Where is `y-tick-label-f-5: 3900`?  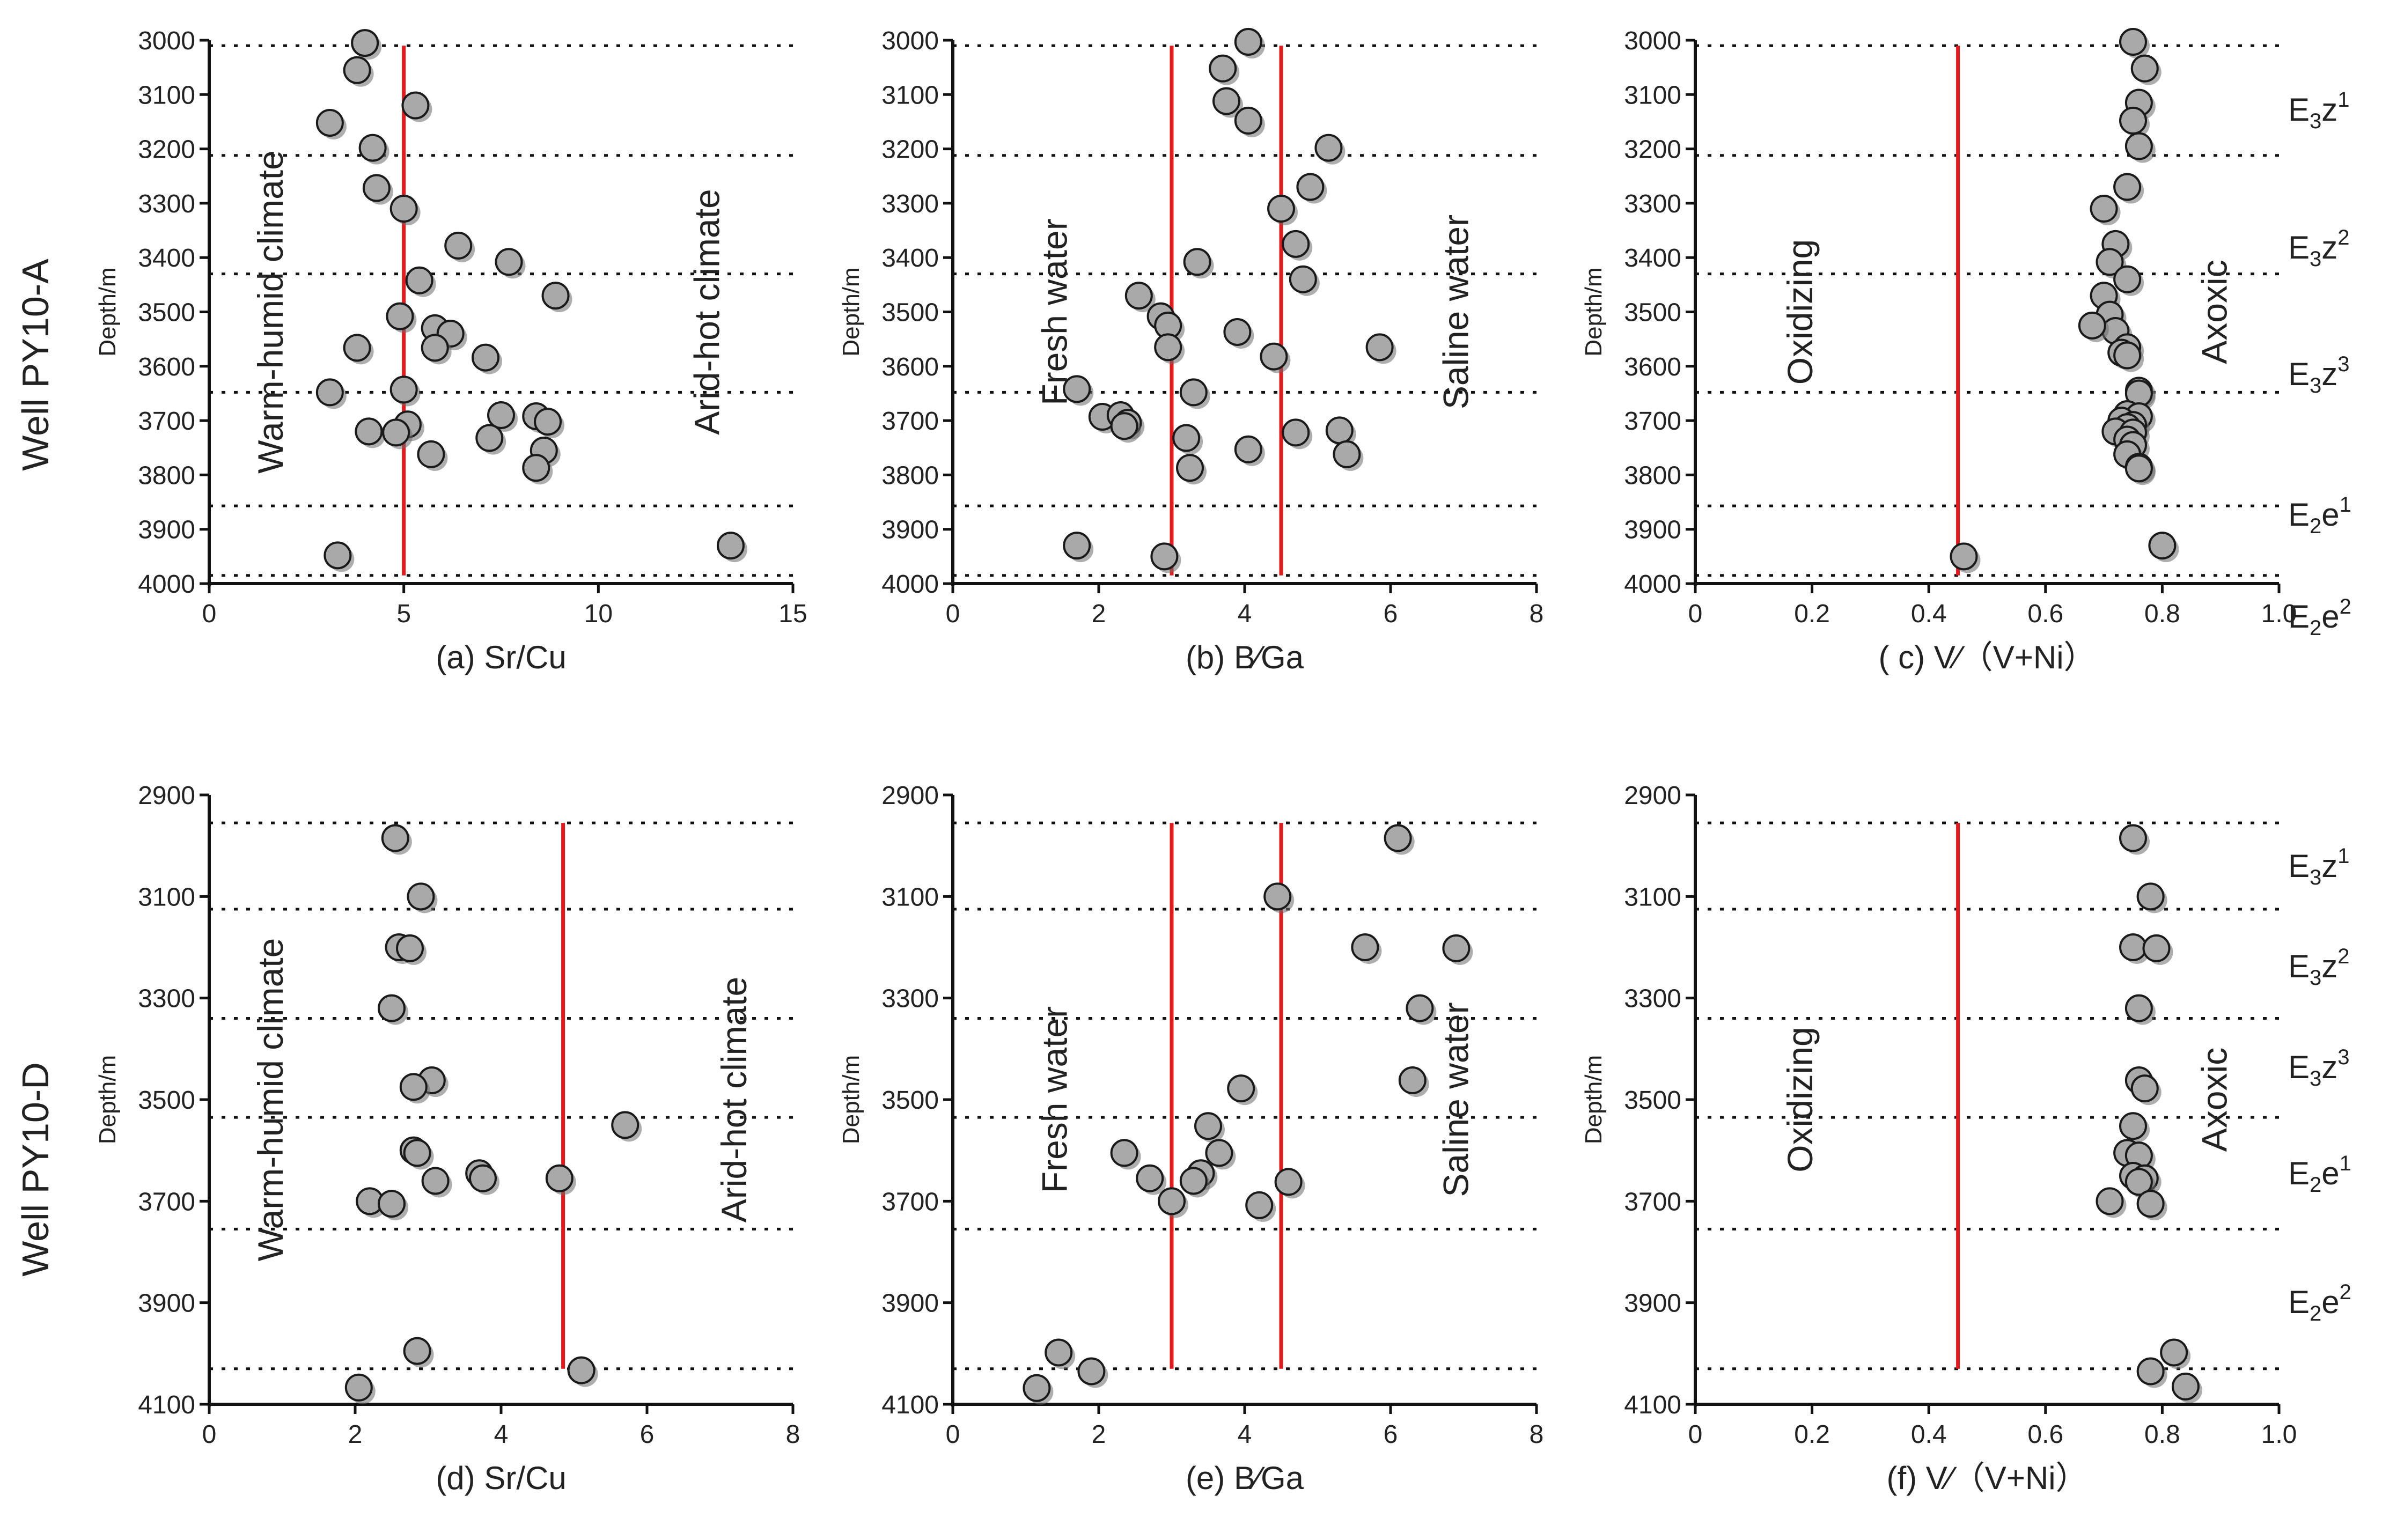 y-tick-label-f-5: 3900 is located at coordinates (1652, 1304).